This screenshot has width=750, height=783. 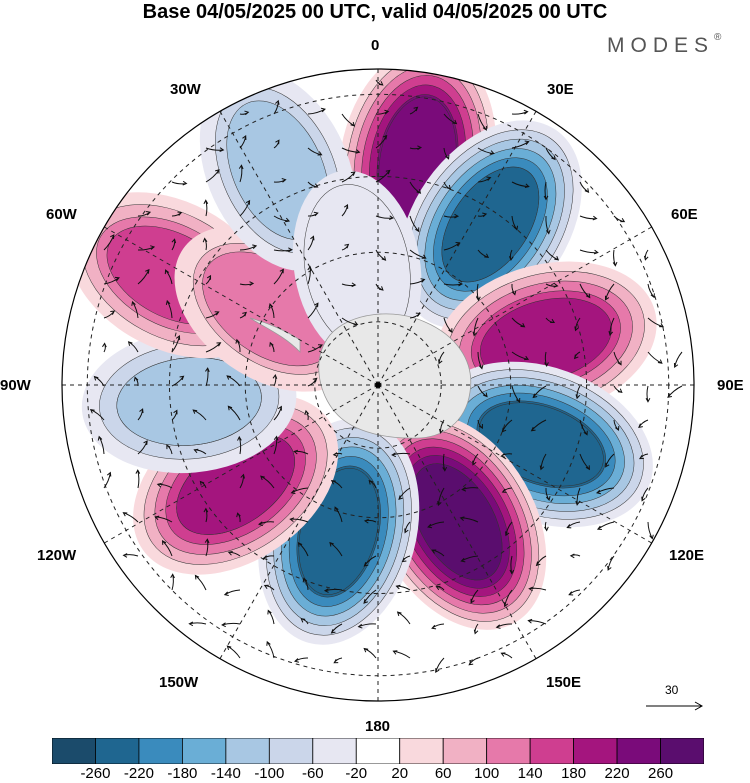 I want to click on lon-label-120e: 120E, so click(x=687, y=555).